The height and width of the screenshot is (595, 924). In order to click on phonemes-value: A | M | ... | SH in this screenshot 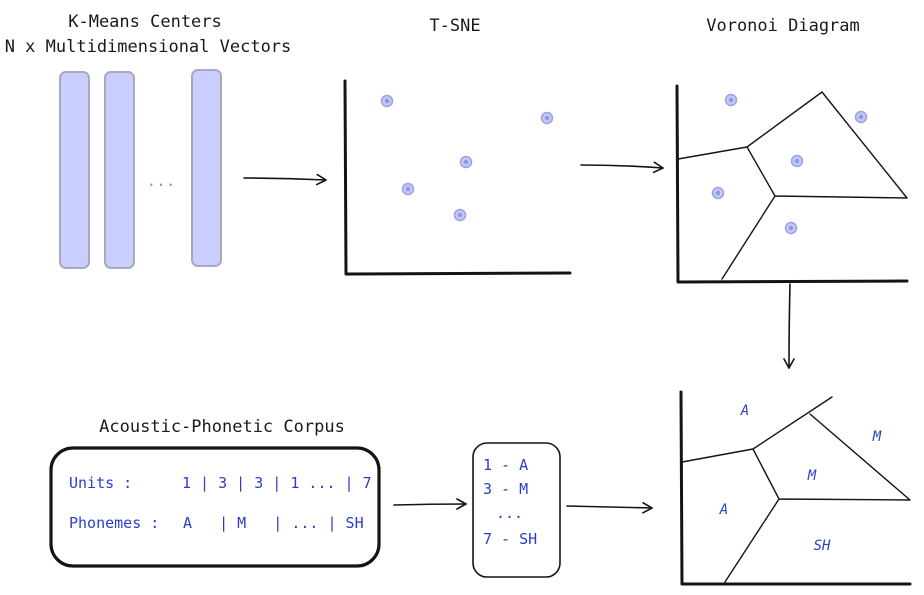, I will do `click(273, 523)`.